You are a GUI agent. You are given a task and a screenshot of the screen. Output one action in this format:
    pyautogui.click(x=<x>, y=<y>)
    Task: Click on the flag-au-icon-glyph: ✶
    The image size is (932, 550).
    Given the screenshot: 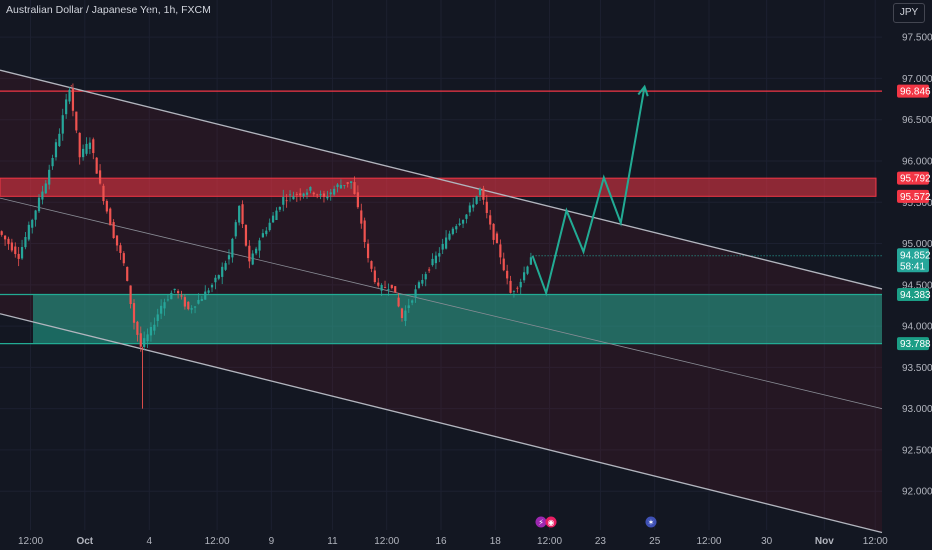 What is the action you would take?
    pyautogui.click(x=651, y=522)
    